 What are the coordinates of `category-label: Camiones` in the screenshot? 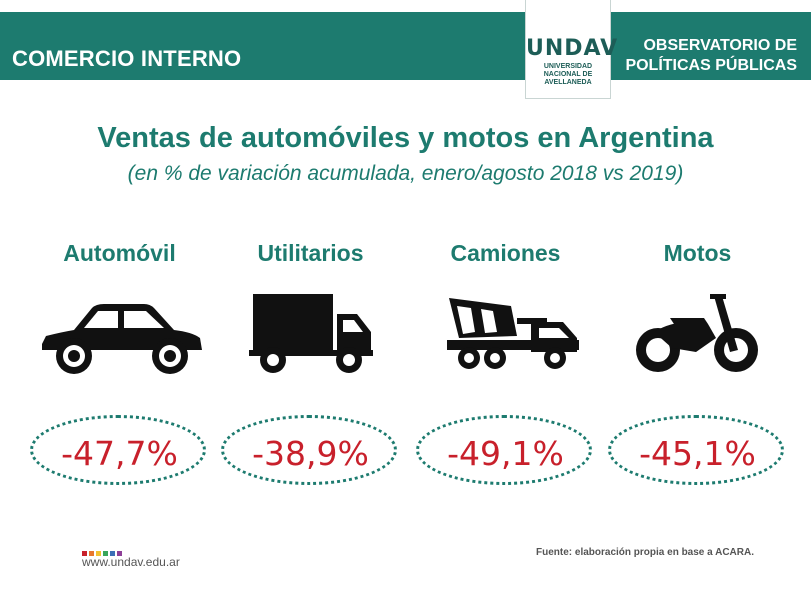 It's located at (505, 253).